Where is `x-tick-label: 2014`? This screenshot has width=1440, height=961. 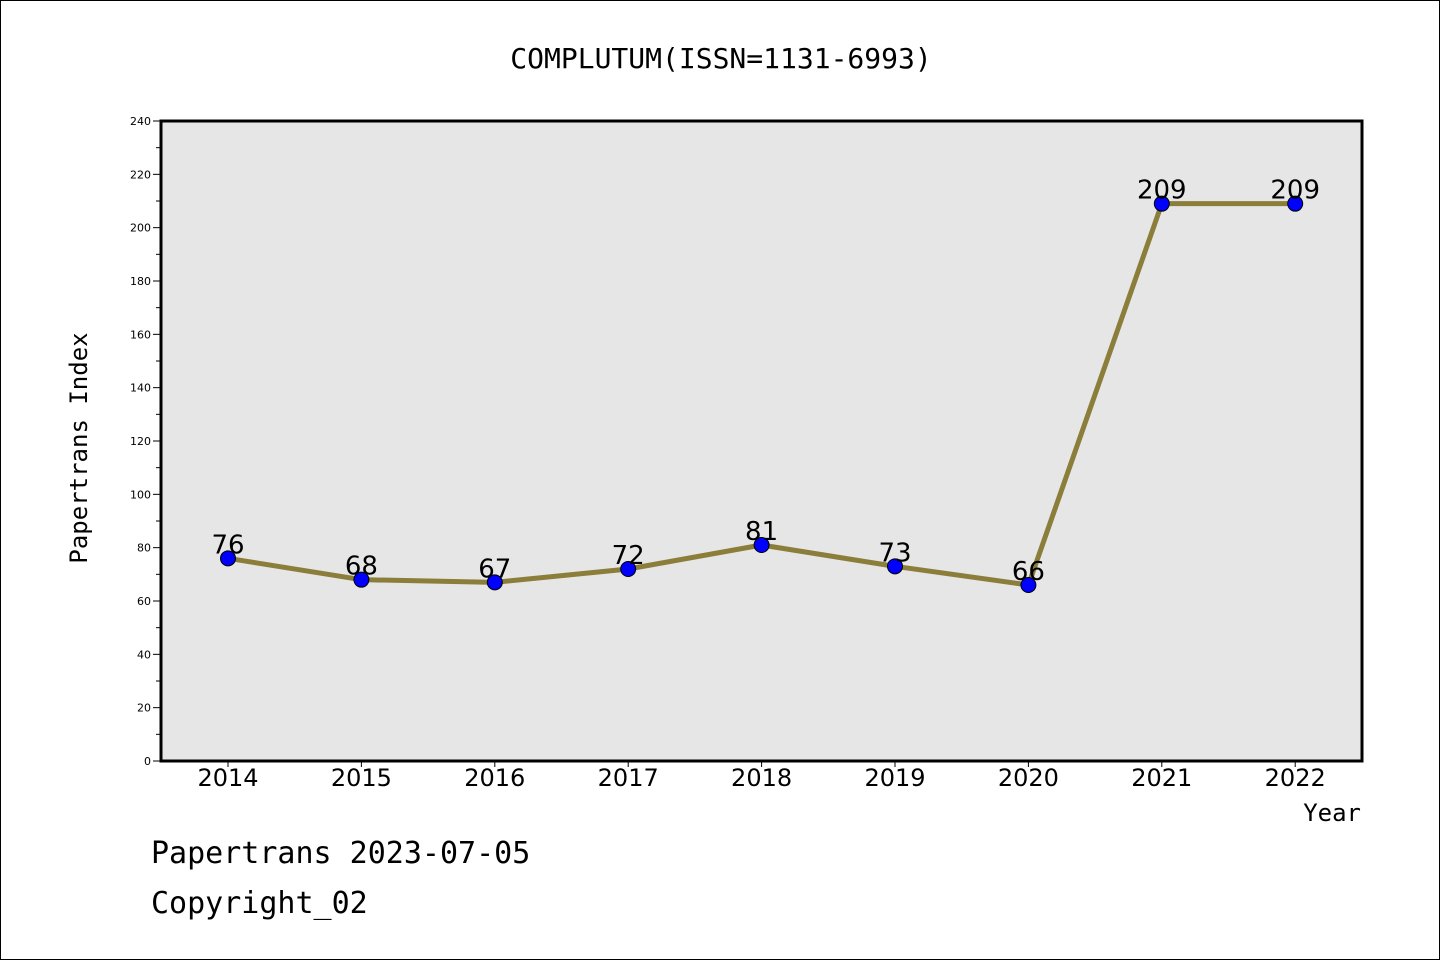
x-tick-label: 2014 is located at coordinates (227, 778).